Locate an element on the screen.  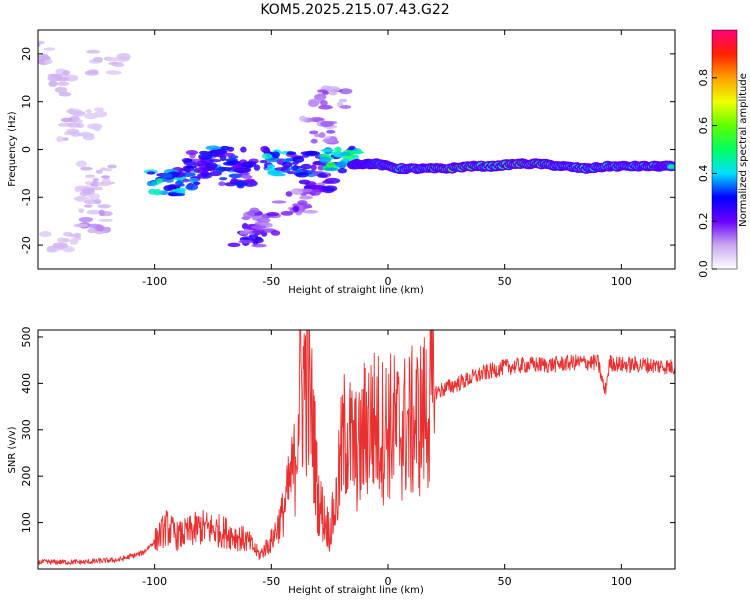
heatmap-y-tick-label: 20 is located at coordinates (26, 54).